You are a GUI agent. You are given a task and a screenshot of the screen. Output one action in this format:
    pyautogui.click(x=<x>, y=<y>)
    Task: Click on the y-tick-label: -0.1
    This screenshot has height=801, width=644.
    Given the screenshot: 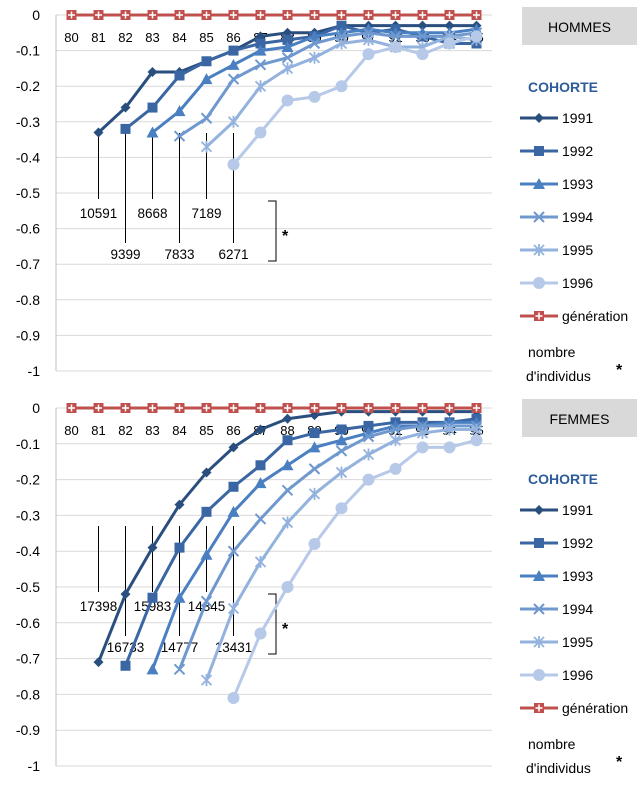 What is the action you would take?
    pyautogui.click(x=28, y=51)
    